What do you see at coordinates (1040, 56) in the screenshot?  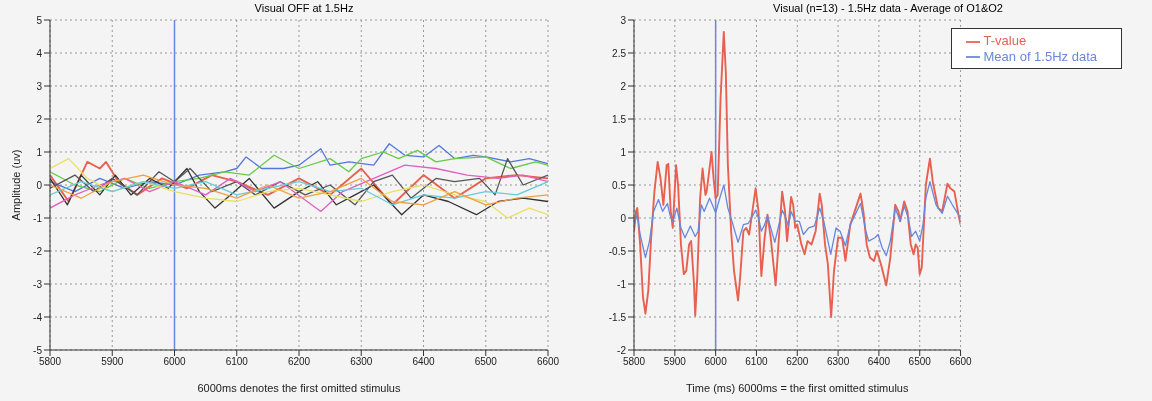 I see `legend-label: Mean of 1.5Hz data` at bounding box center [1040, 56].